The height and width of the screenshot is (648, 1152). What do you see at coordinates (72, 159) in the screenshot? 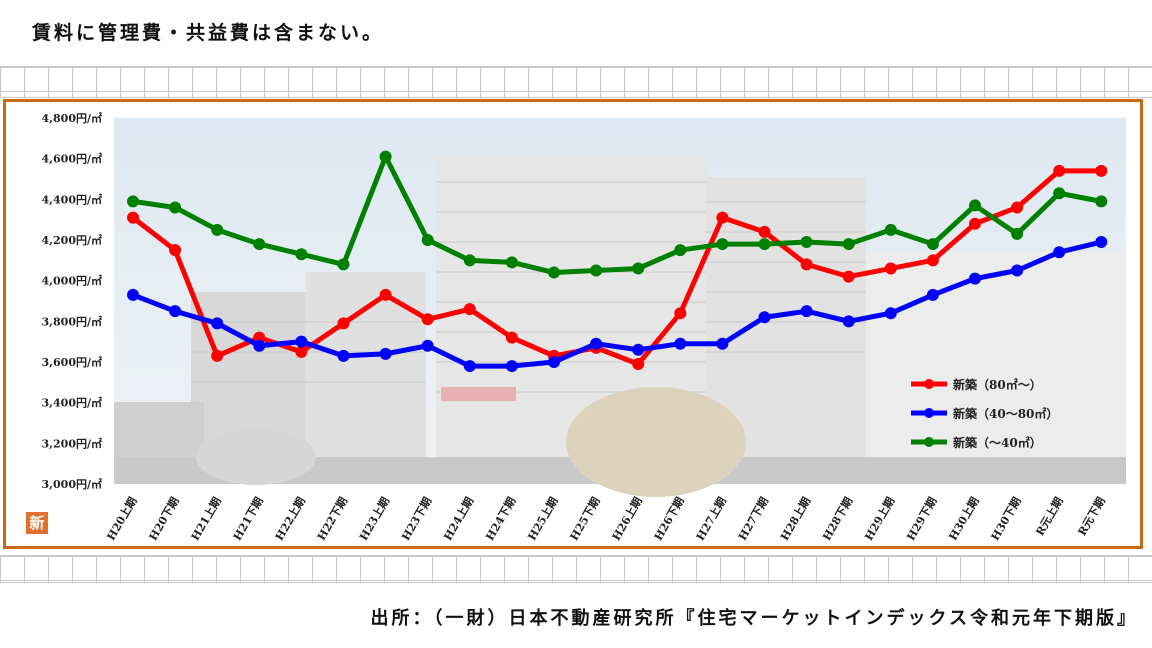
I see `y-tick-label: 4,600円/㎡` at bounding box center [72, 159].